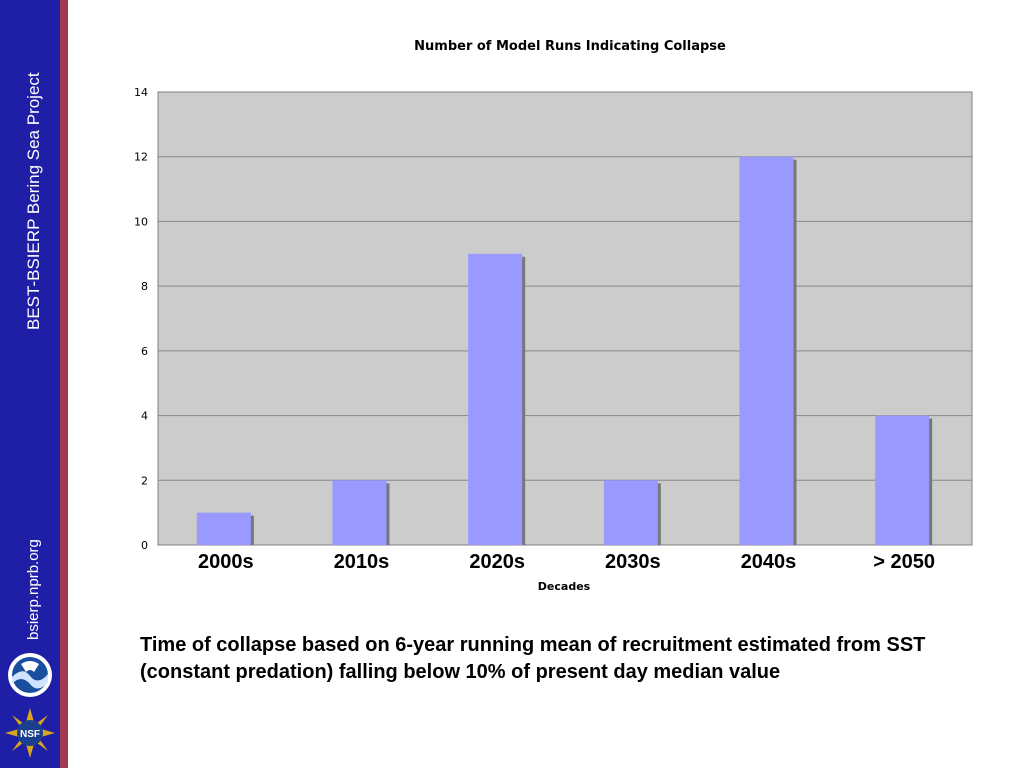 The width and height of the screenshot is (1024, 768). What do you see at coordinates (144, 286) in the screenshot?
I see `y-tick-label: 8` at bounding box center [144, 286].